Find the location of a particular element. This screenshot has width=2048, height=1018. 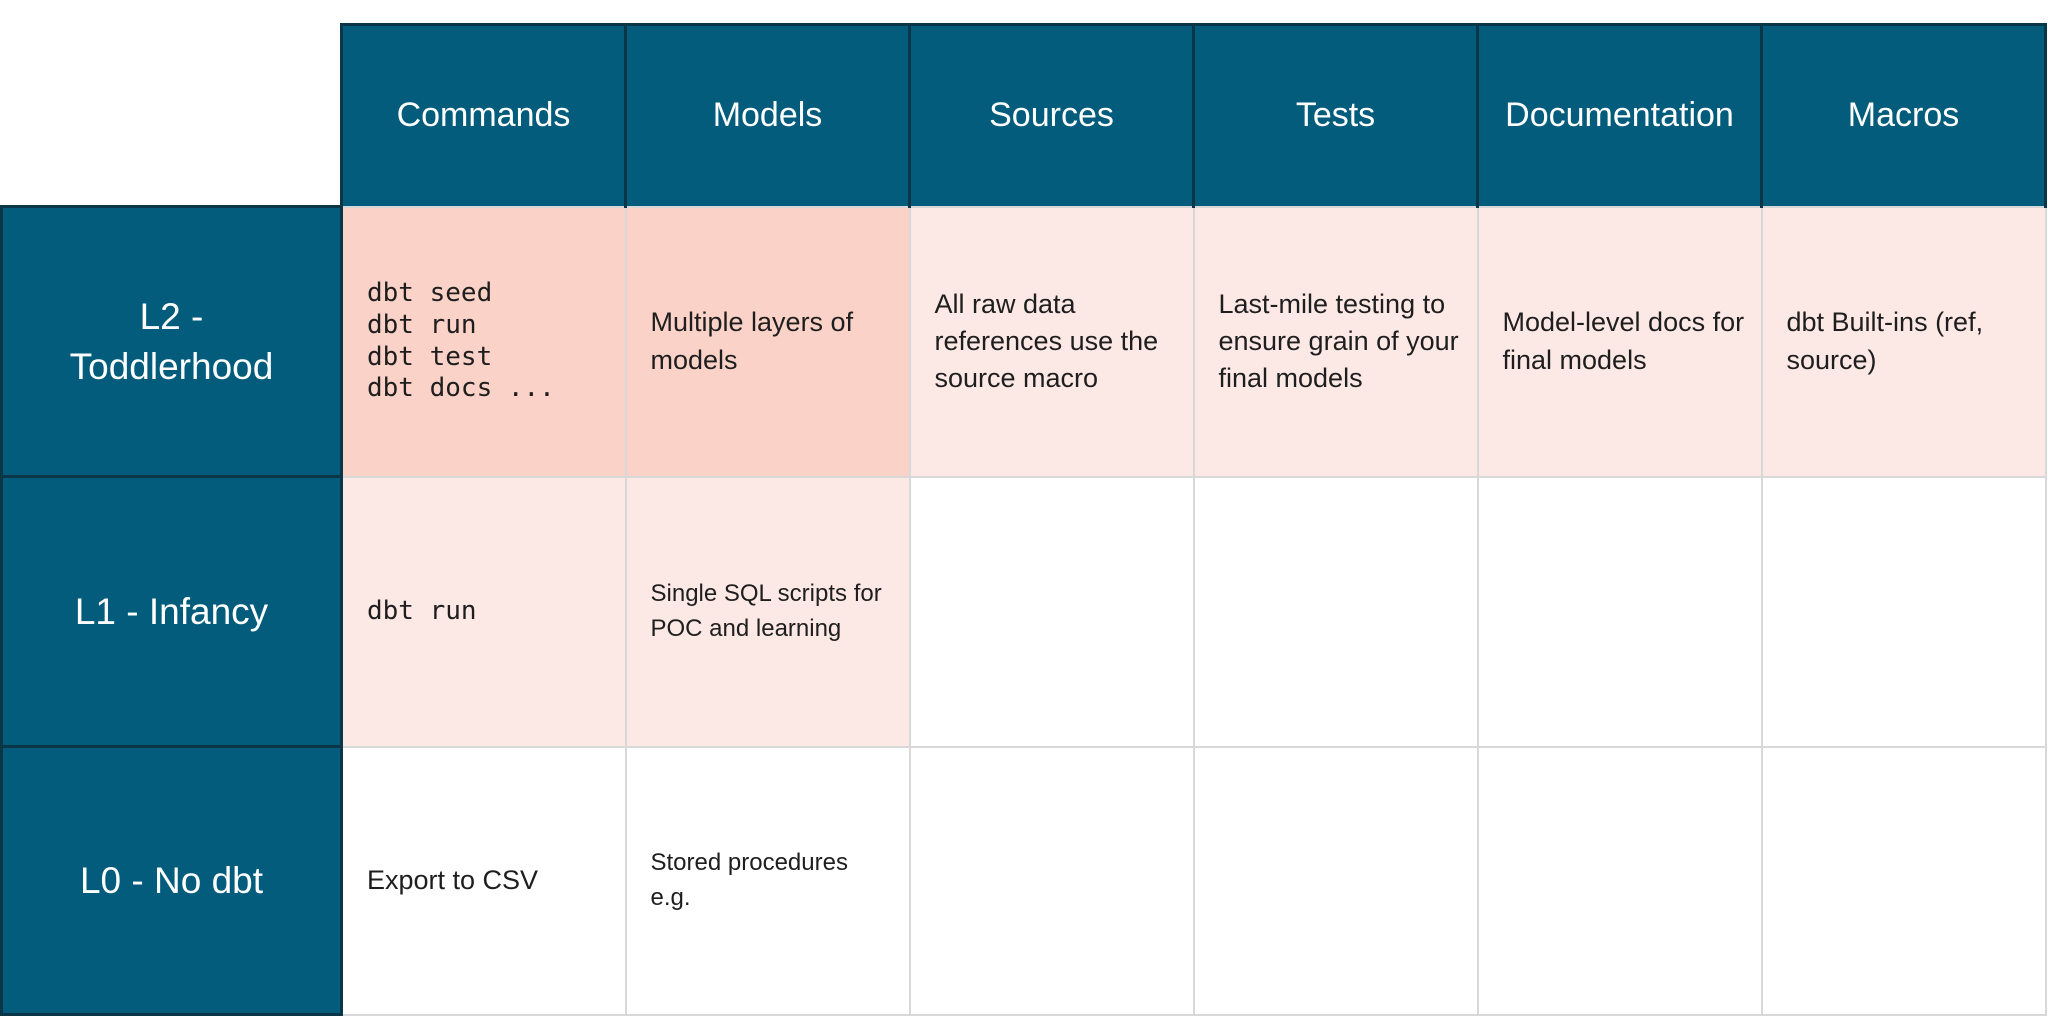

cell-l0-models: Stored procedures e.g. is located at coordinates (767, 880).